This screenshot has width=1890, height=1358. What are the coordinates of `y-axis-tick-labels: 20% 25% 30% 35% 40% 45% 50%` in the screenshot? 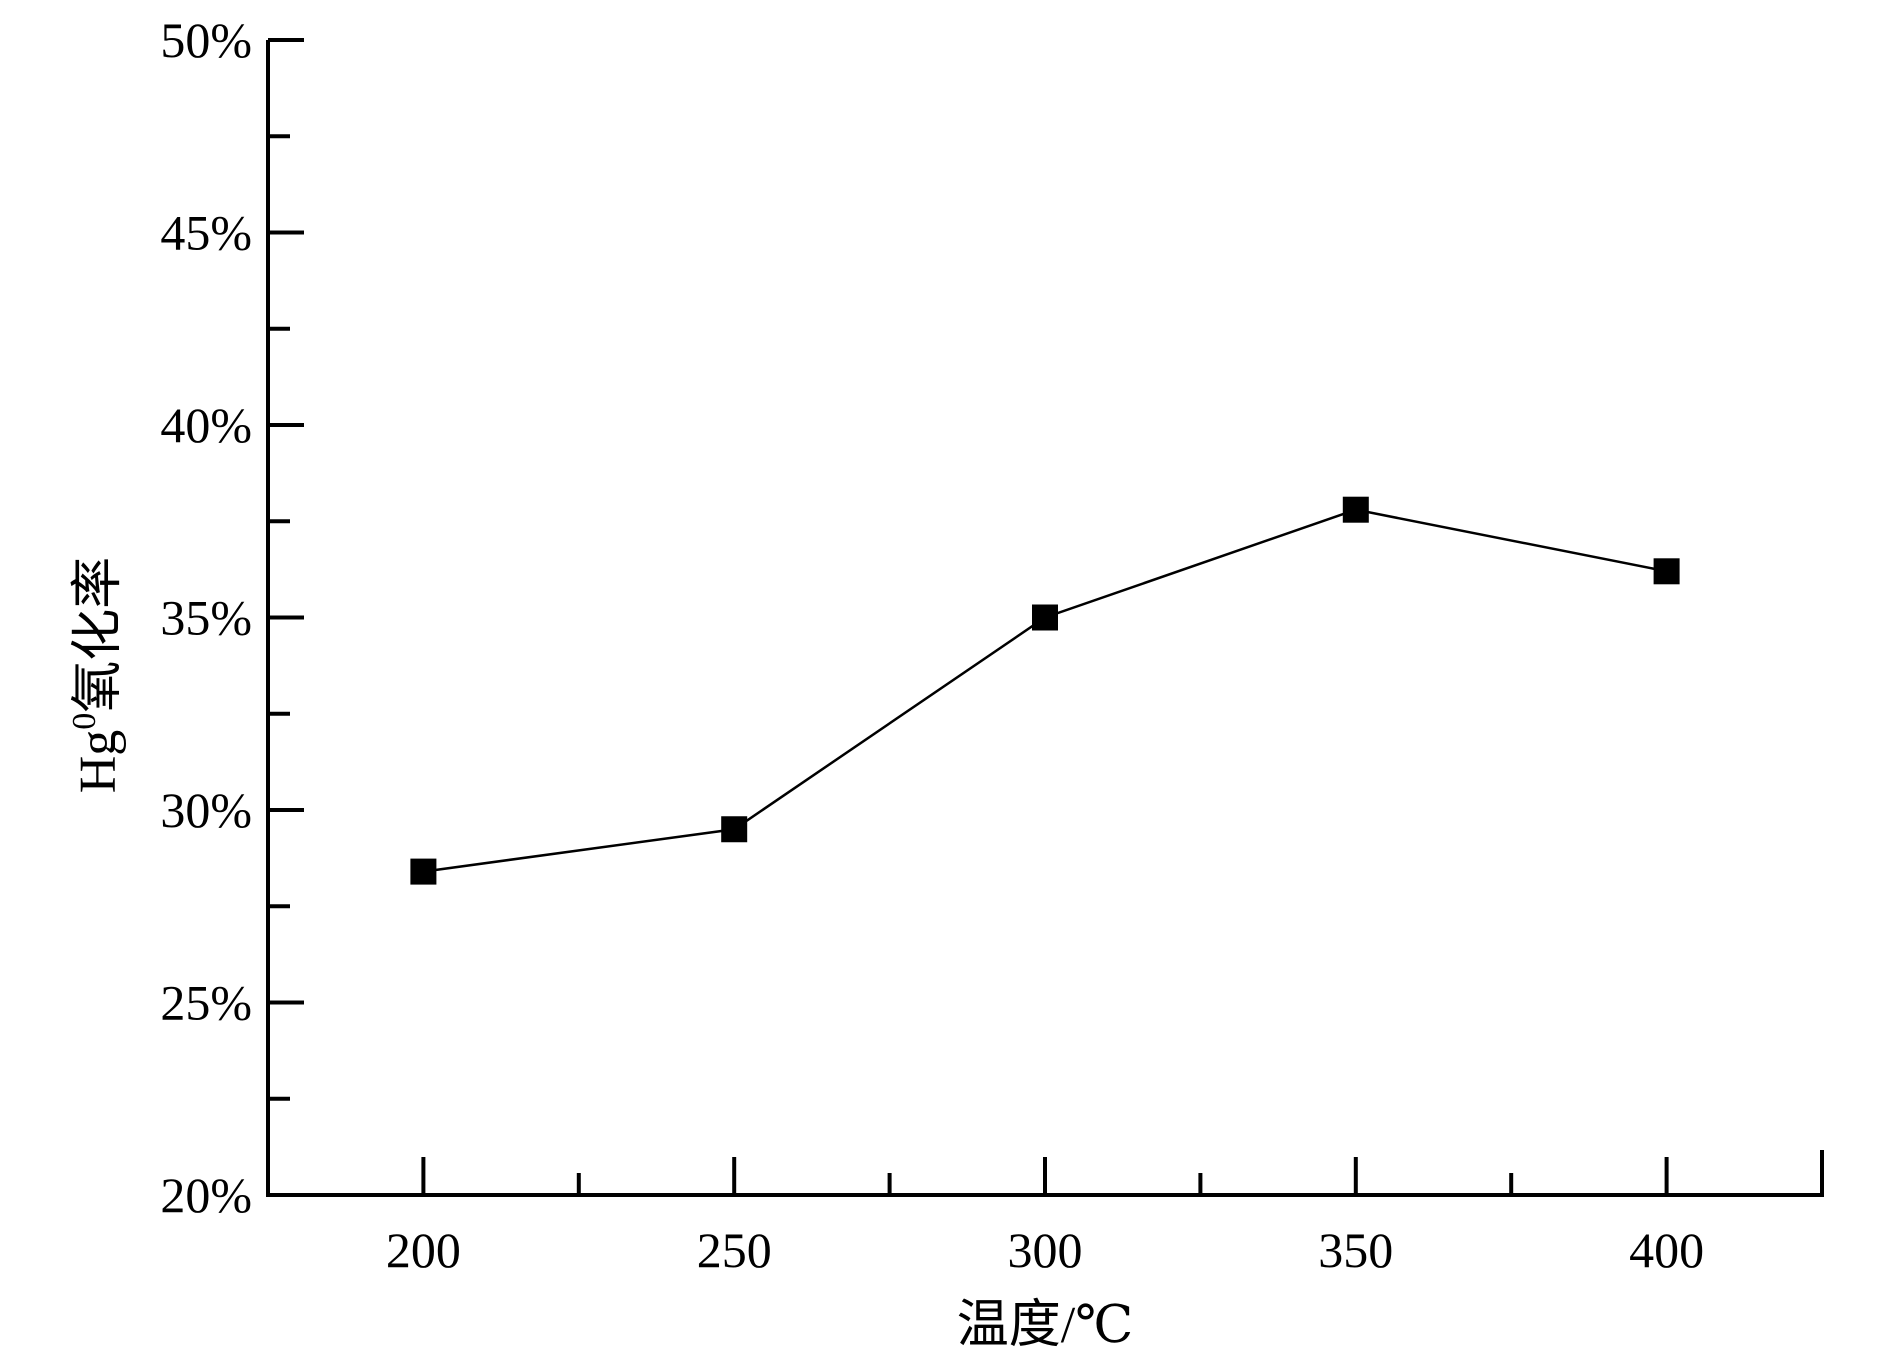 It's located at (206, 617).